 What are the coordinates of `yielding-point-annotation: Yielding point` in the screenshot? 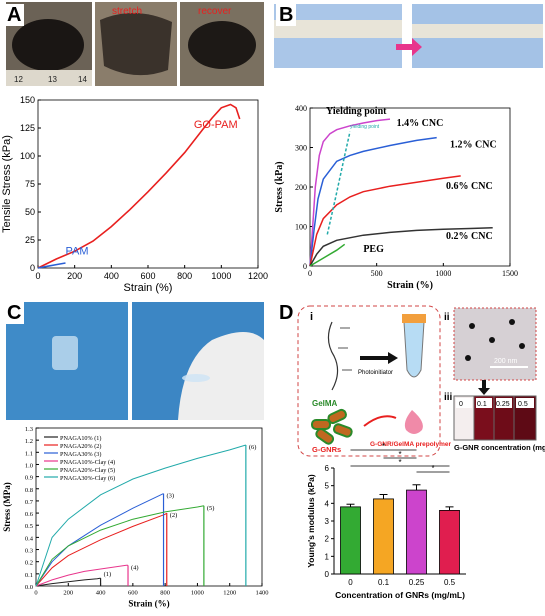 It's located at (356, 111).